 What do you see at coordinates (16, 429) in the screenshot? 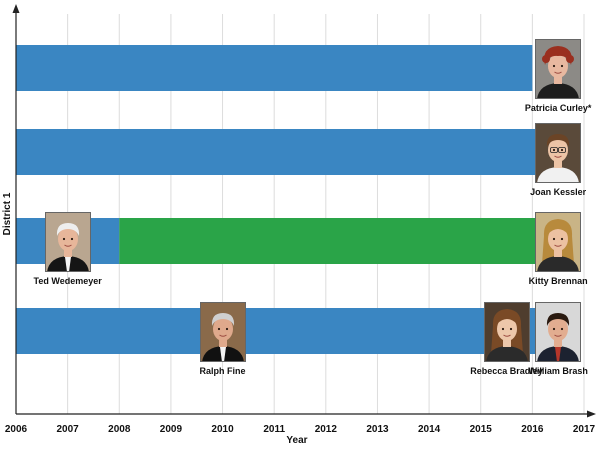
I see `x-tick-label: 2006` at bounding box center [16, 429].